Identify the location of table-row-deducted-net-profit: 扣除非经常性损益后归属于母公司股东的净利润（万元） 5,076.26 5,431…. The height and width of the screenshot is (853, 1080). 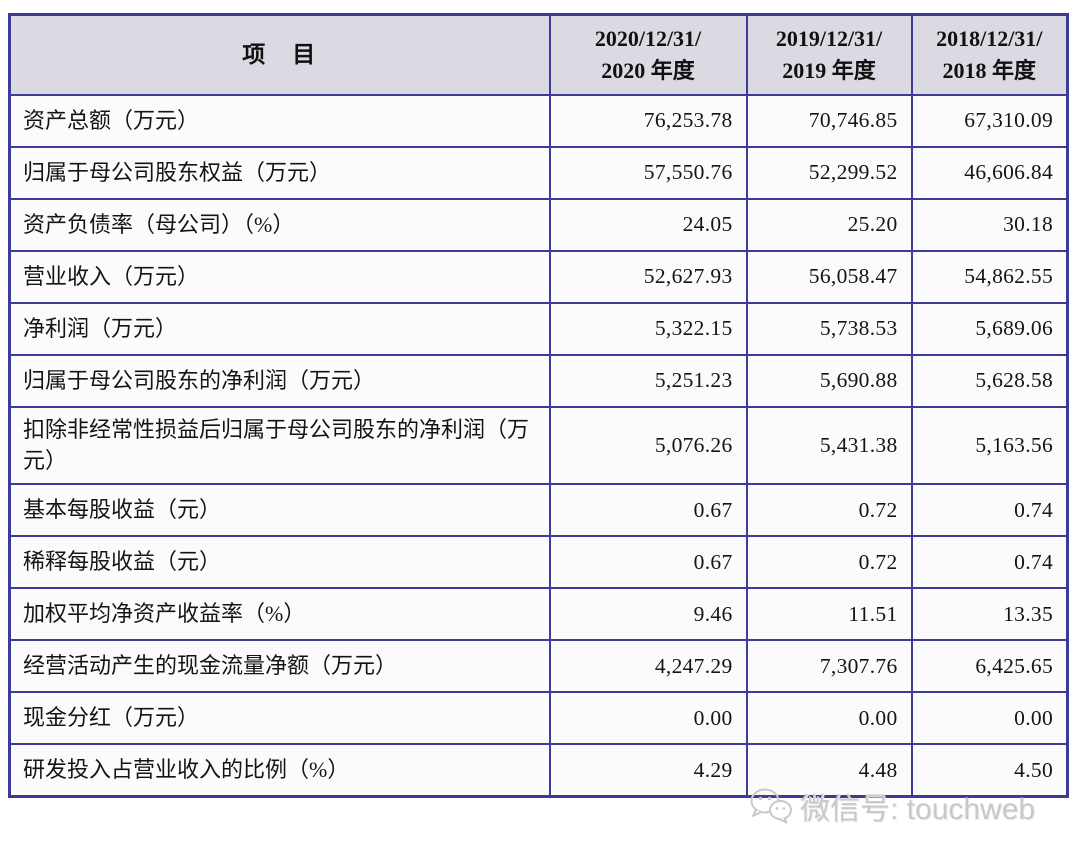
(538, 445).